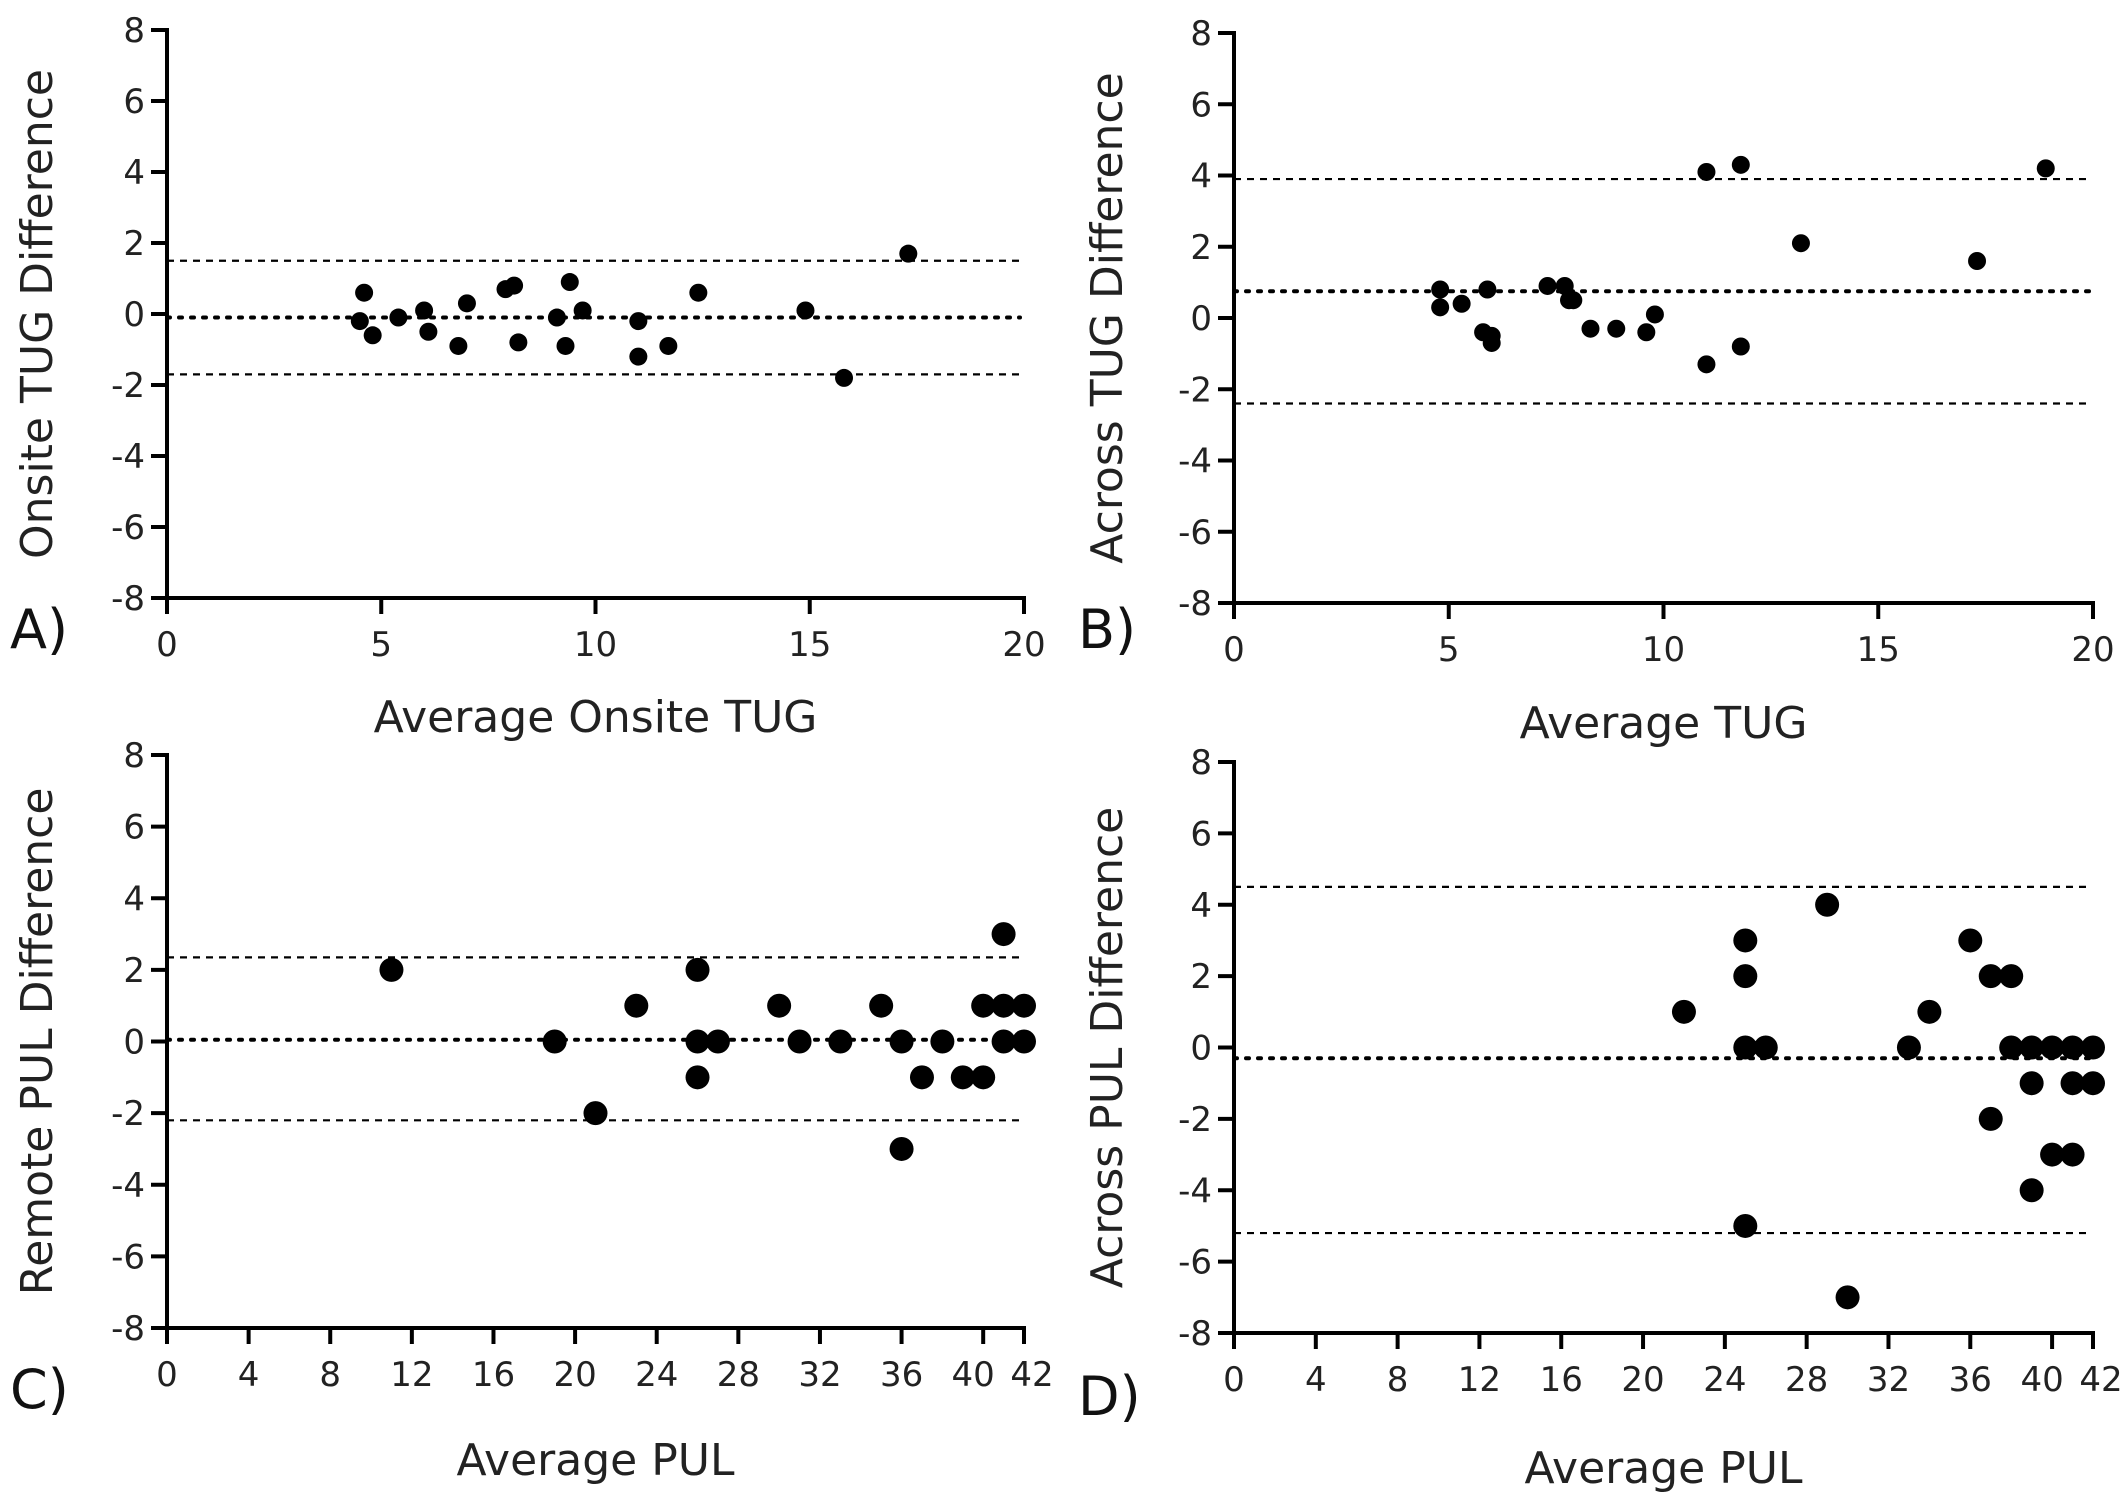  I want to click on x-tick-label: 8, so click(330, 1375).